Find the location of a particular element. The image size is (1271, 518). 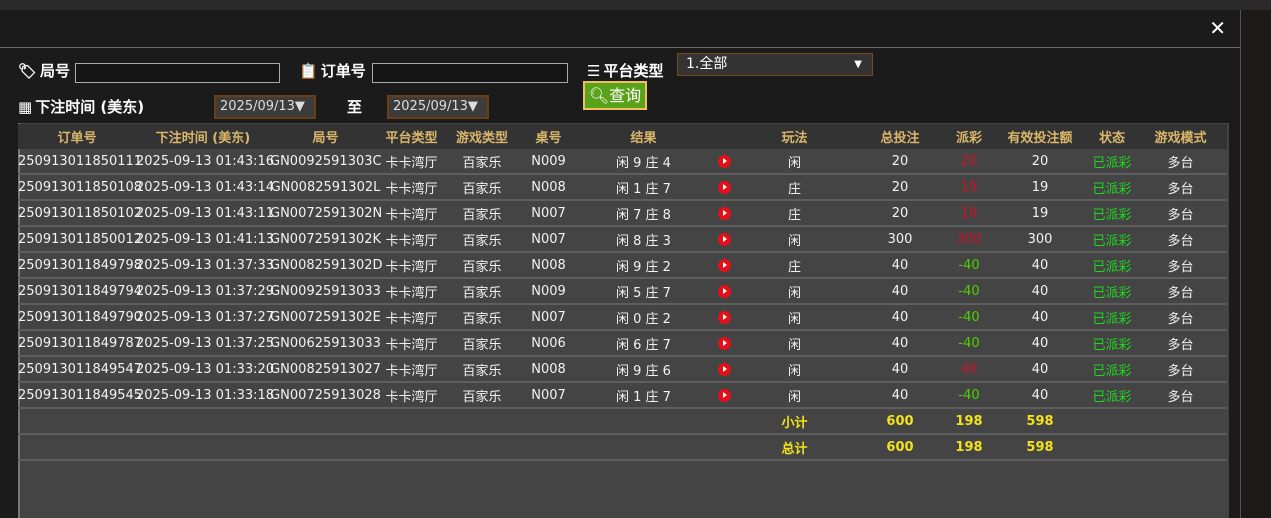

column-header: 桌号 is located at coordinates (548, 136).